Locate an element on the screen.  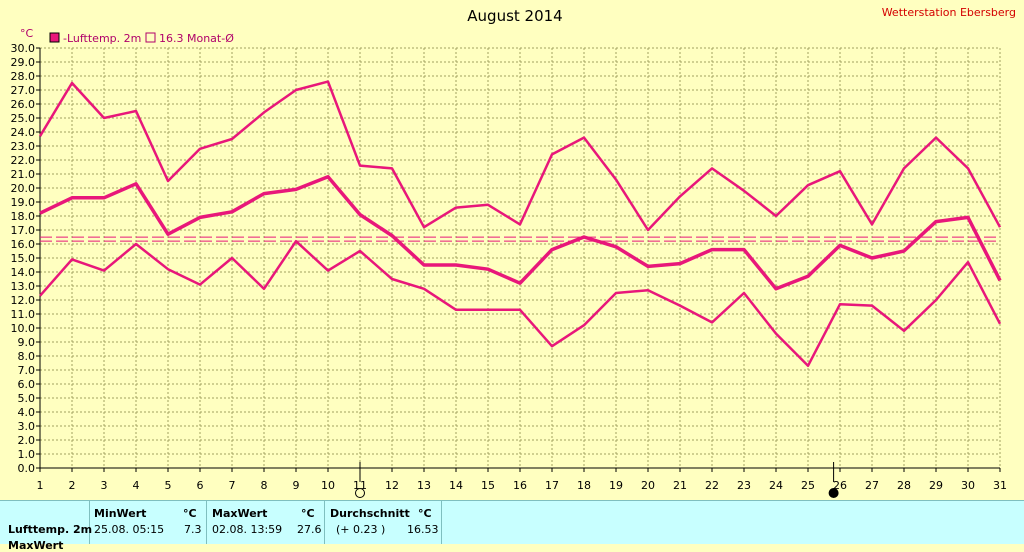
x-tick-label: 26 is located at coordinates (840, 485).